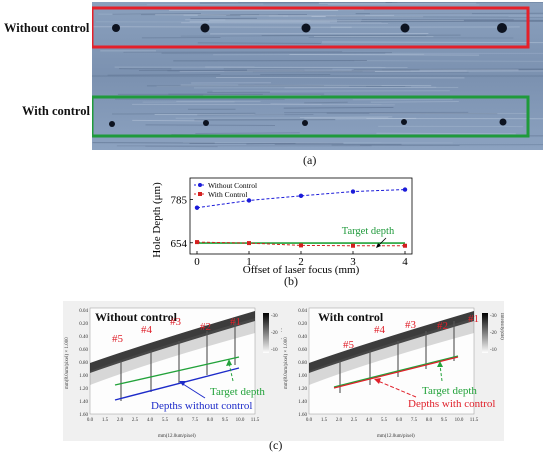  I want to click on depth-line-left, so click(177, 384).